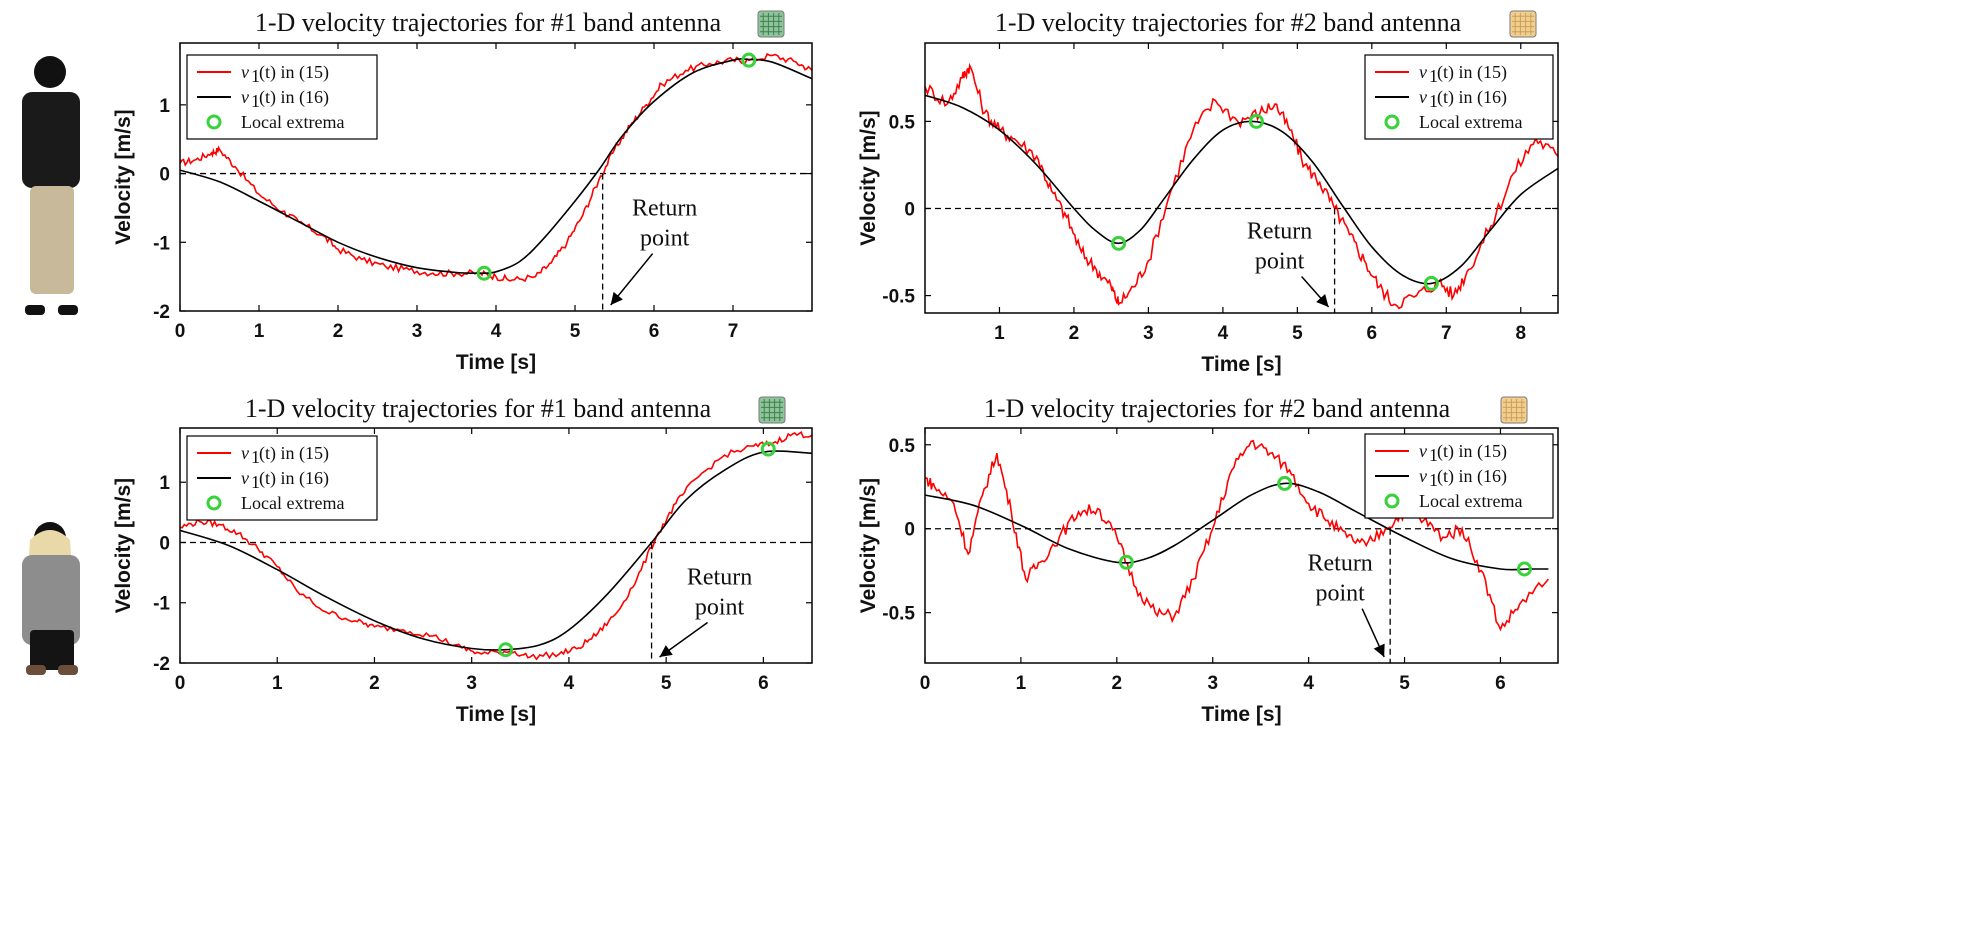  What do you see at coordinates (161, 664) in the screenshot?
I see `y-tick-label: -2` at bounding box center [161, 664].